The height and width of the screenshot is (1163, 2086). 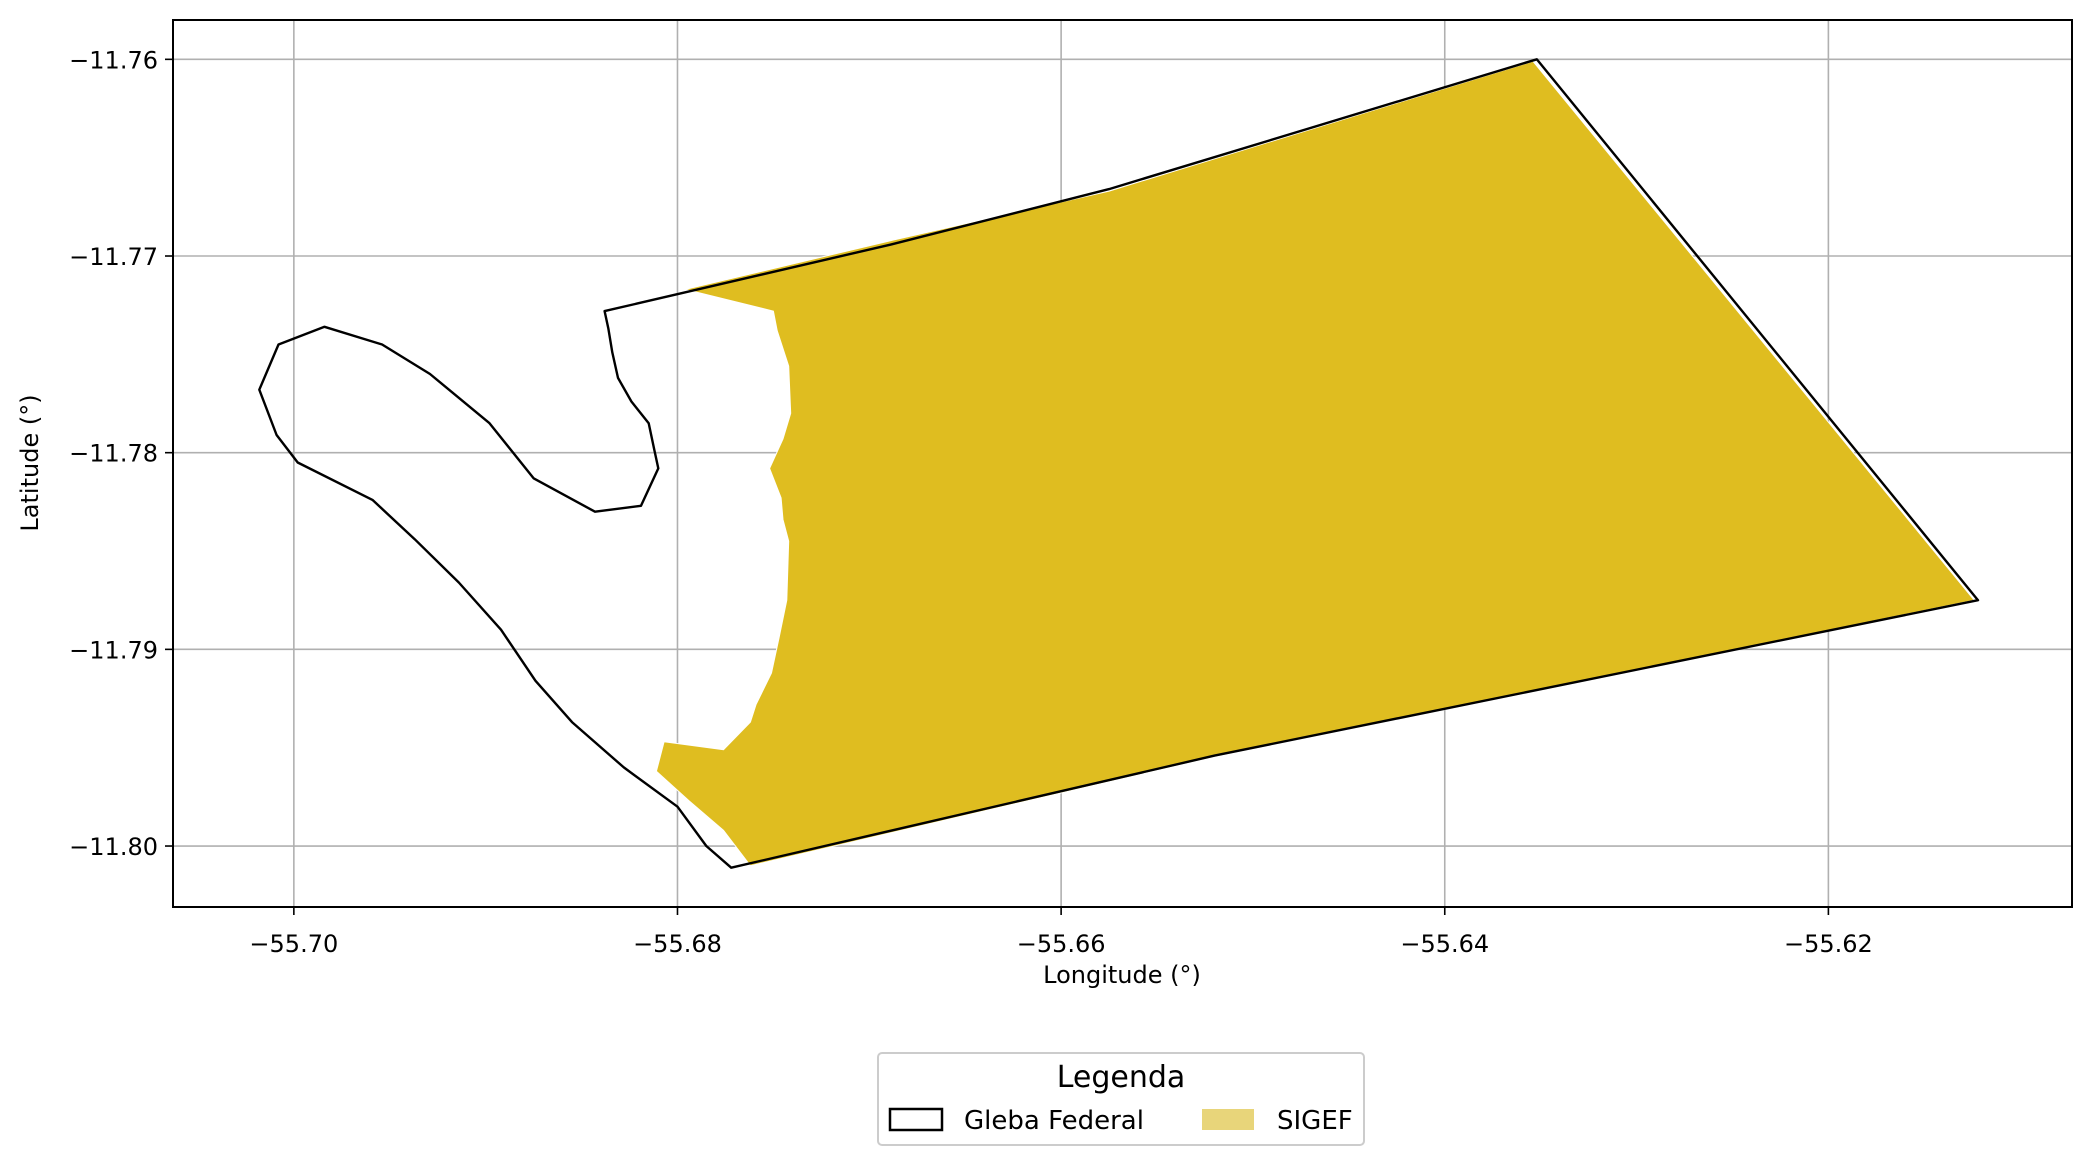 What do you see at coordinates (113, 257) in the screenshot?
I see `y-tick-label: −11.77` at bounding box center [113, 257].